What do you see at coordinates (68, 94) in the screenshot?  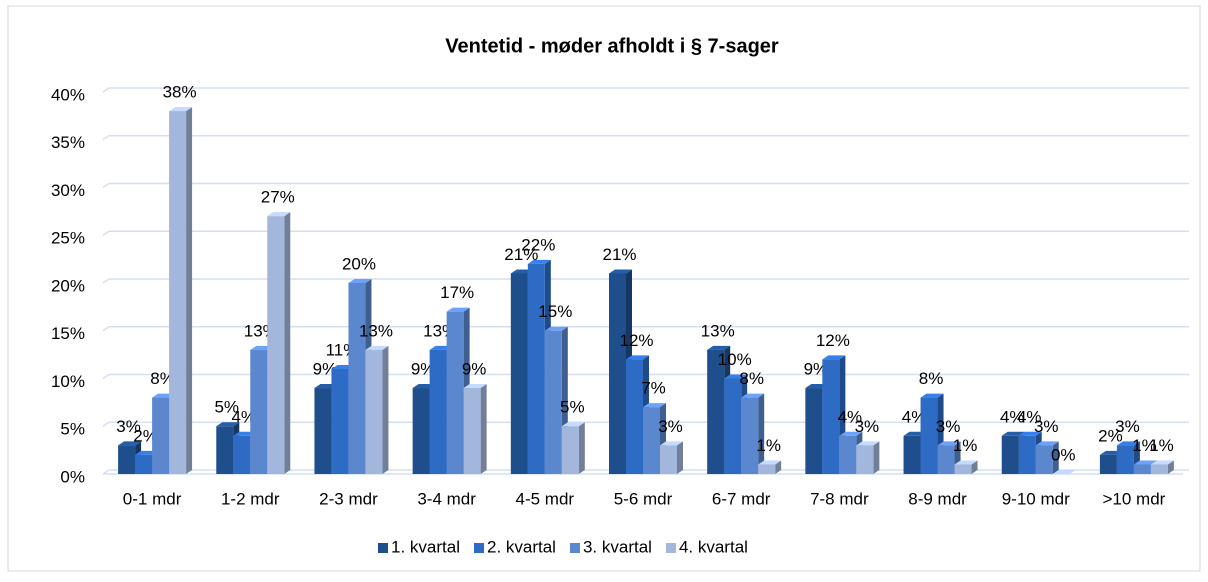 I see `y-tick-label: 40%` at bounding box center [68, 94].